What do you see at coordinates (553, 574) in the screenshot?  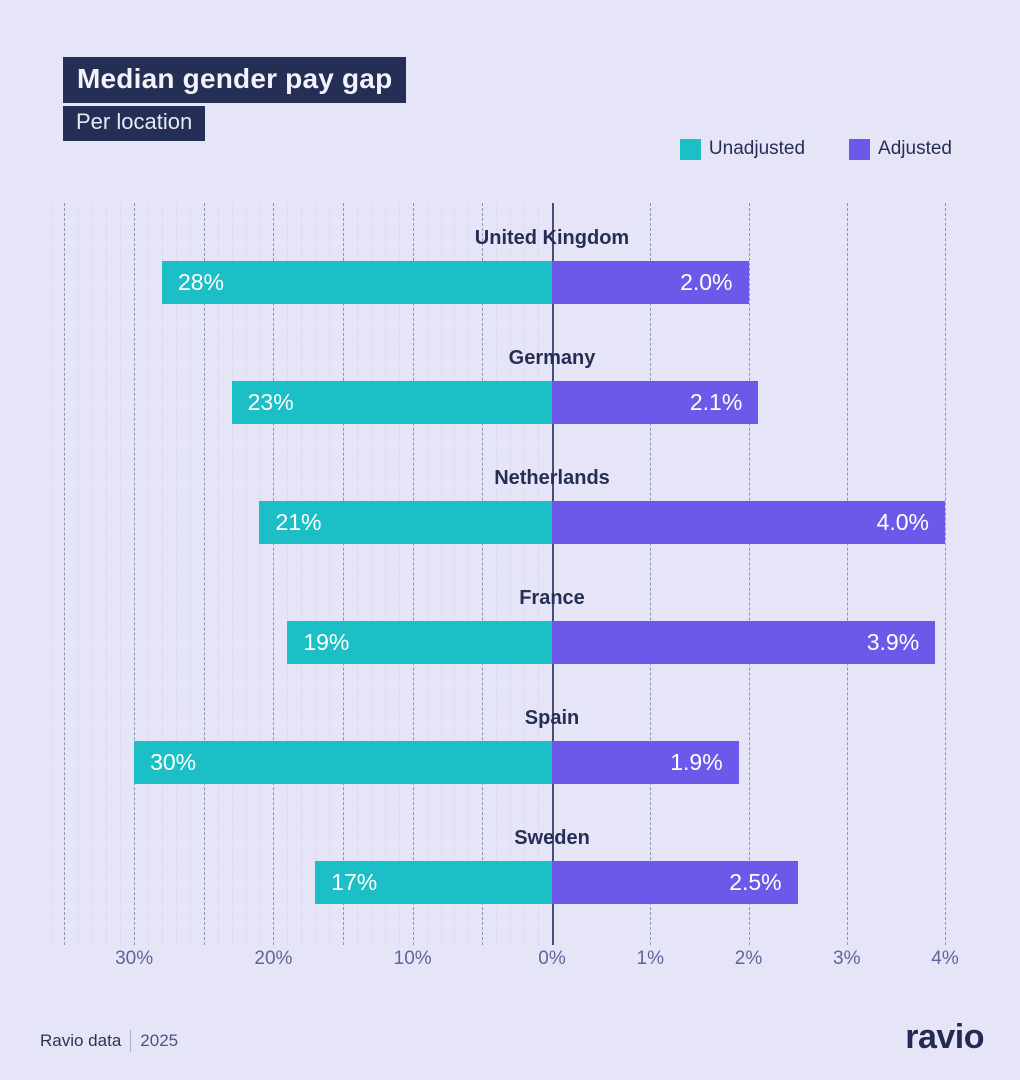 I see `zero-axis-line` at bounding box center [553, 574].